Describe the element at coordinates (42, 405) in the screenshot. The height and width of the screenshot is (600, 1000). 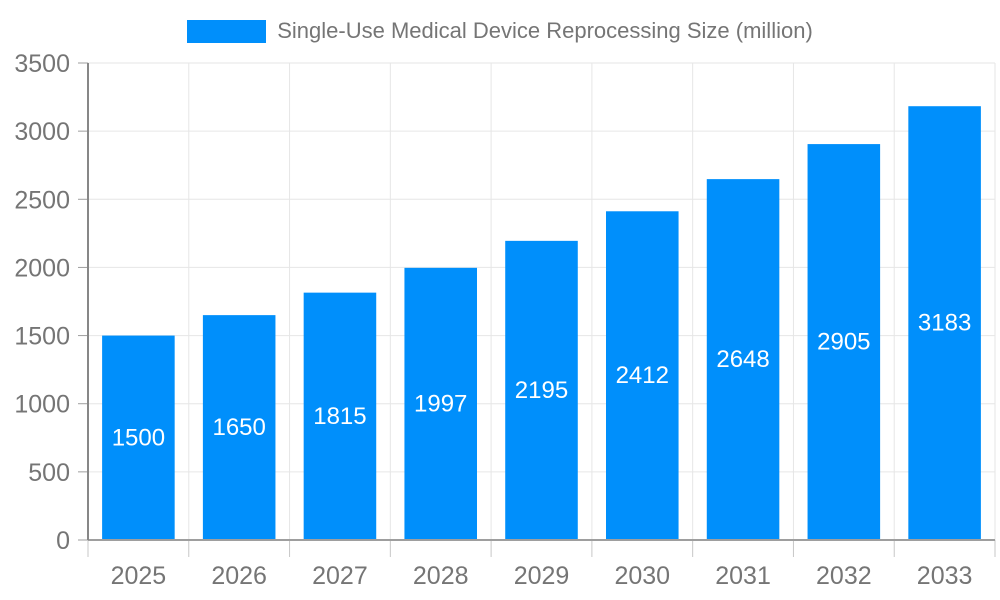
I see `y-axis-label: 1000` at that location.